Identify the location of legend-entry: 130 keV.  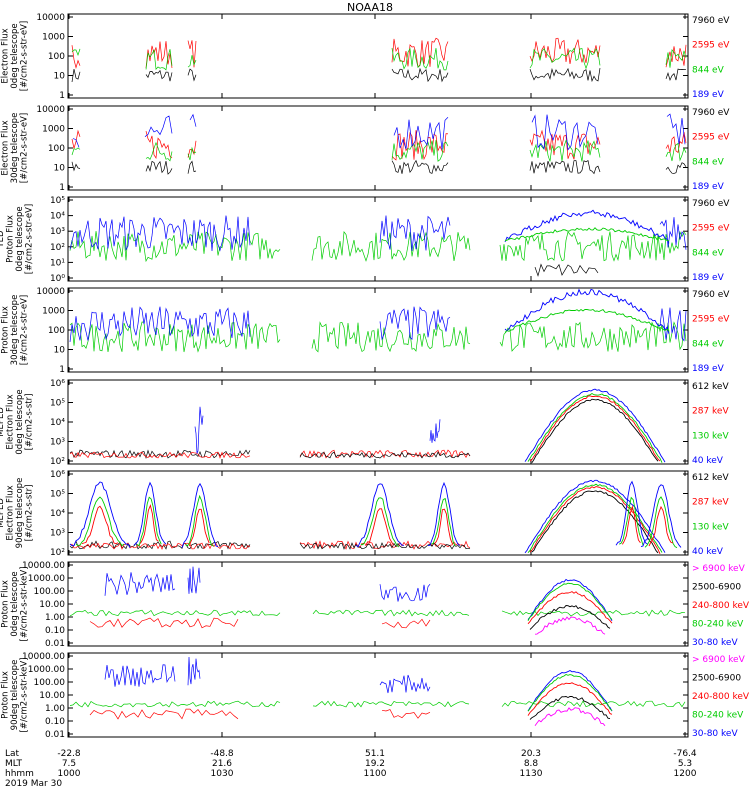
(710, 436).